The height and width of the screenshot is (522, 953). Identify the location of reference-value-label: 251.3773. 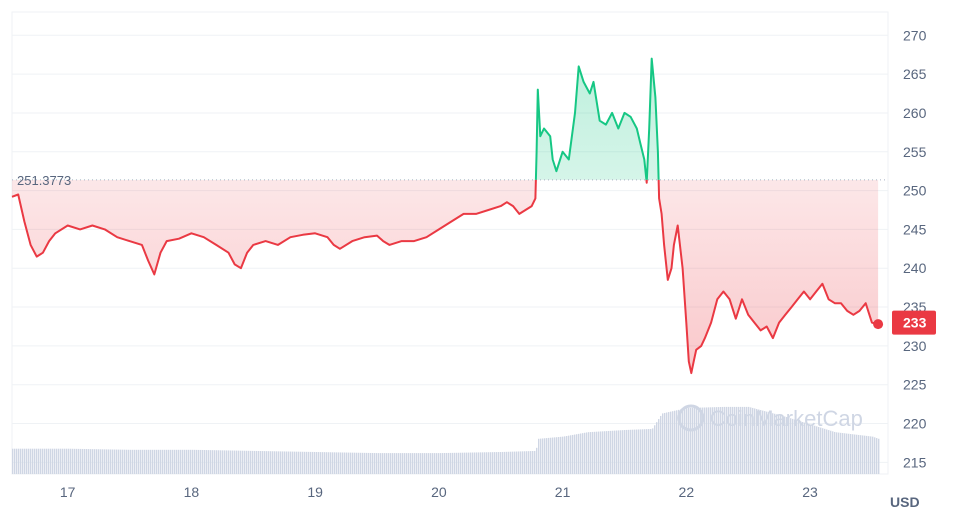
(44, 180).